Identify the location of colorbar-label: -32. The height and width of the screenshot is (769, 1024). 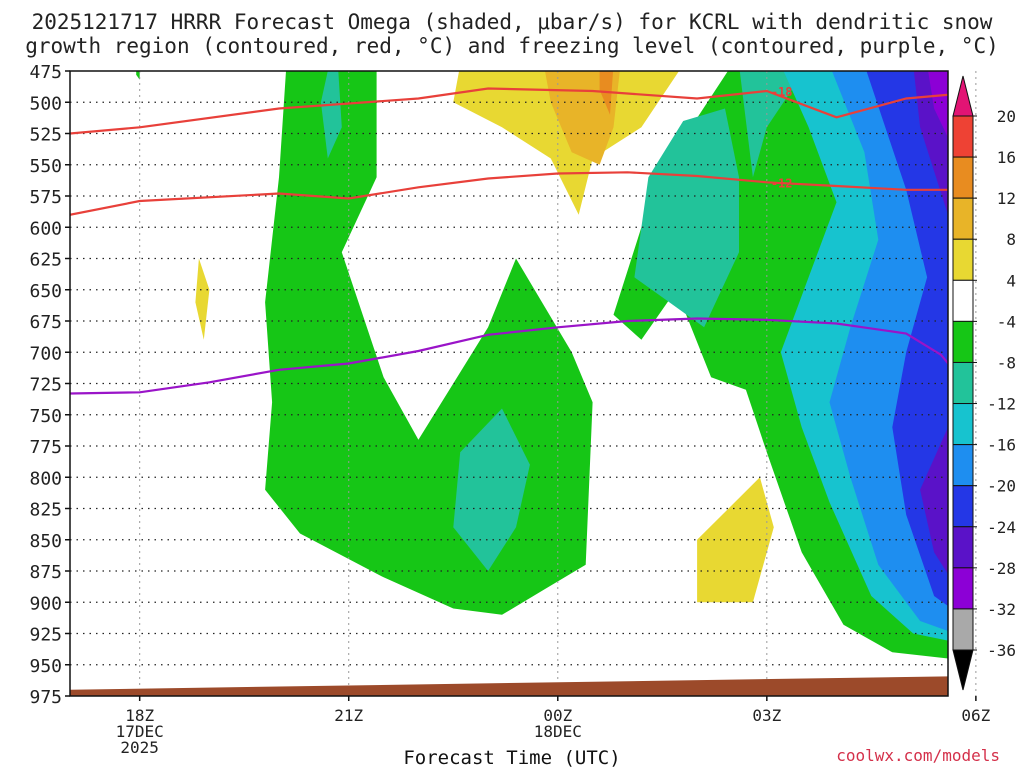
(1001, 609).